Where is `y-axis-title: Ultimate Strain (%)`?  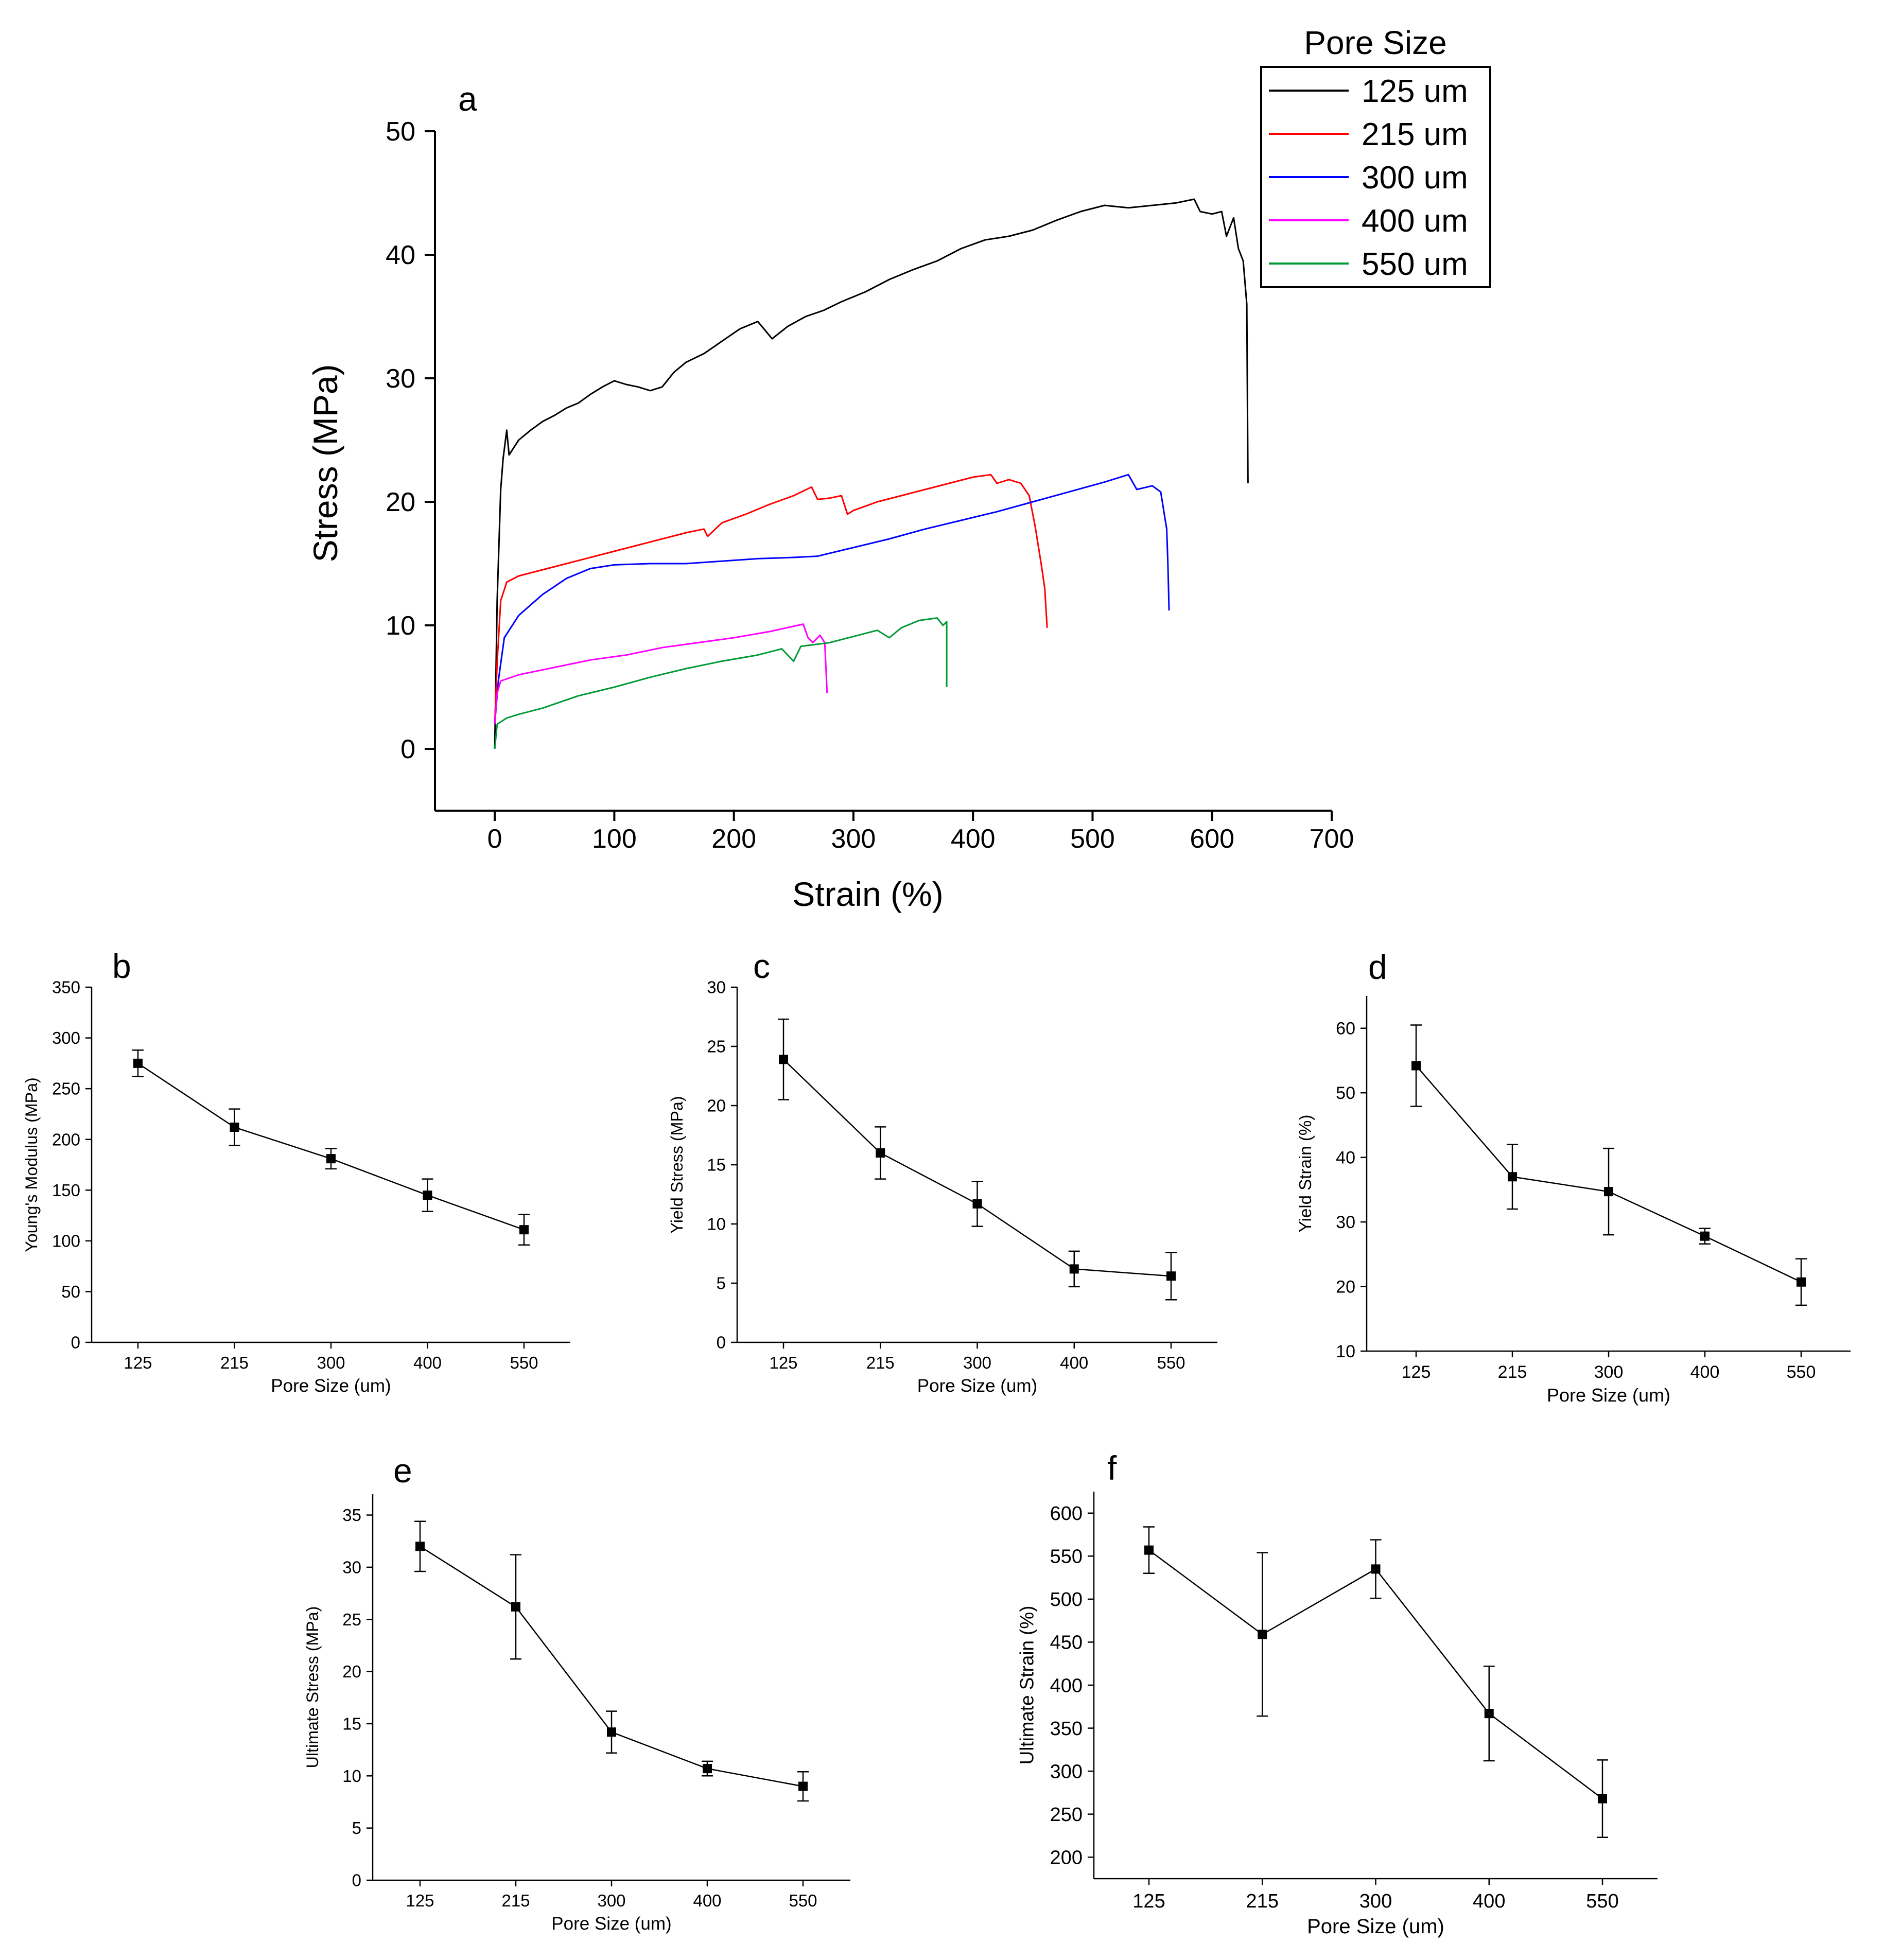
y-axis-title: Ultimate Strain (%) is located at coordinates (1027, 1685).